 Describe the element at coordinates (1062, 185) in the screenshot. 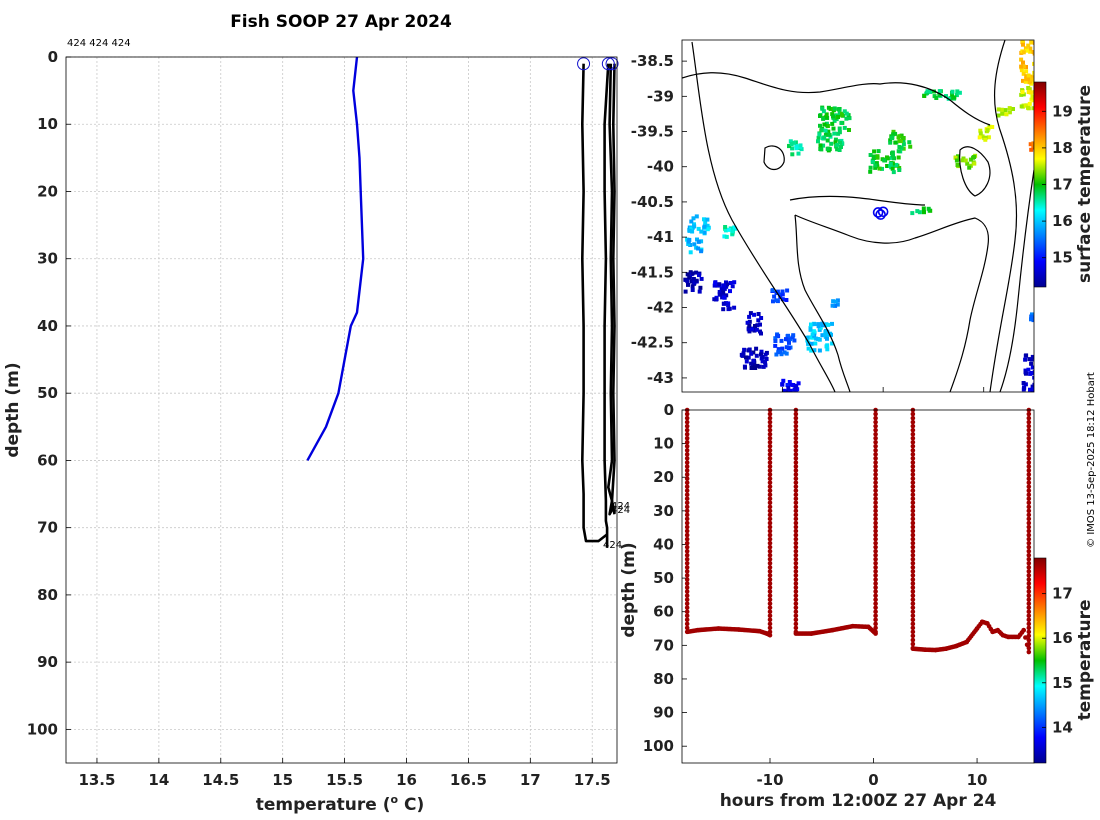

I see `sst-colorbar-tick-label: 17` at that location.